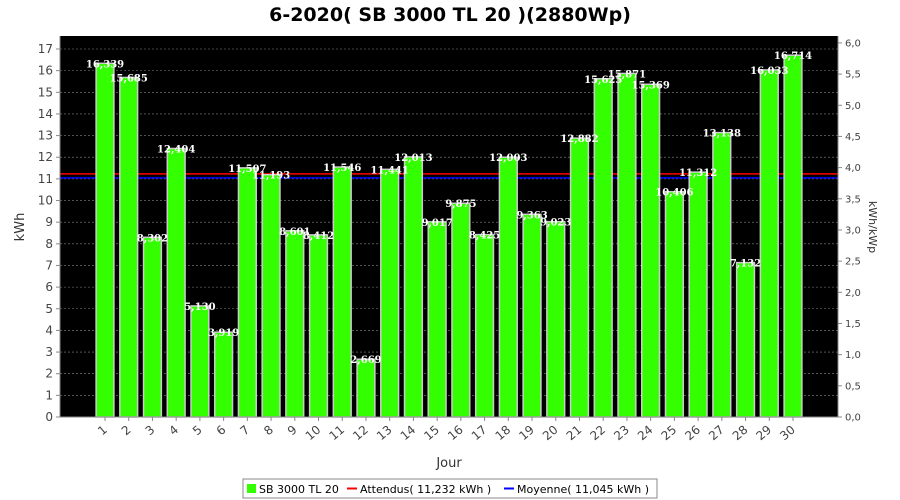 The height and width of the screenshot is (500, 900). I want to click on data-label: 11,441, so click(390, 170).